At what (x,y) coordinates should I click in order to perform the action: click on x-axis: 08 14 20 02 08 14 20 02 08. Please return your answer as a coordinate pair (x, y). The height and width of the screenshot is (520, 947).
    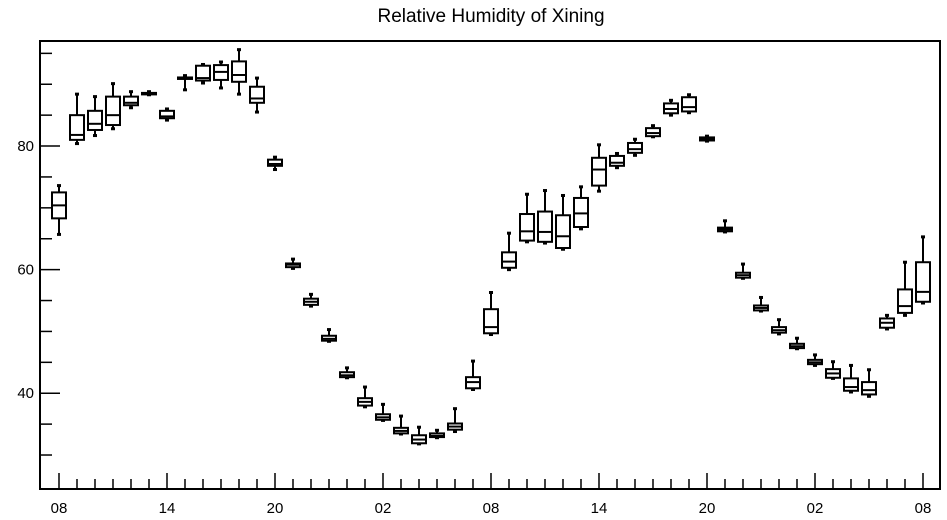
    Looking at the image, I should click on (491, 495).